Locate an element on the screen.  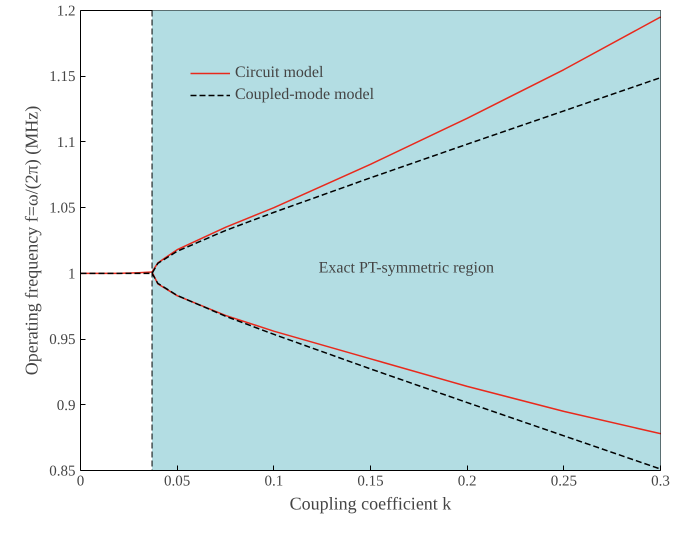
y-tick-label: 0.85 is located at coordinates (62, 472).